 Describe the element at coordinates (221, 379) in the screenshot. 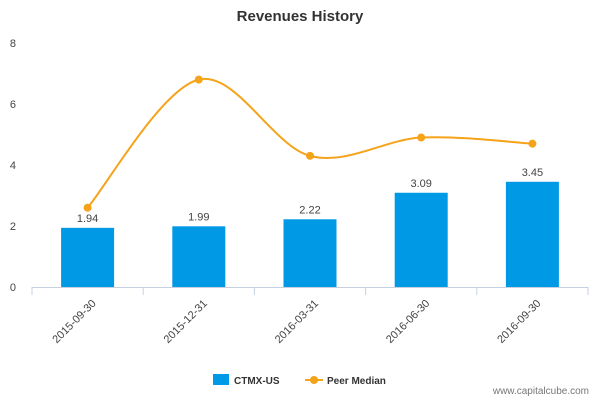

I see `legend-swatch-bar` at that location.